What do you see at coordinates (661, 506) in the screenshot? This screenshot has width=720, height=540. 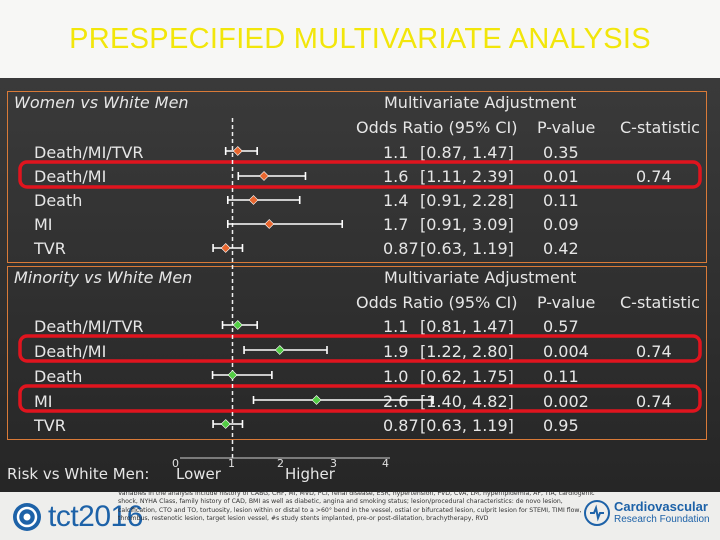 I see `crf-logo-line1: Cardiovascular` at bounding box center [661, 506].